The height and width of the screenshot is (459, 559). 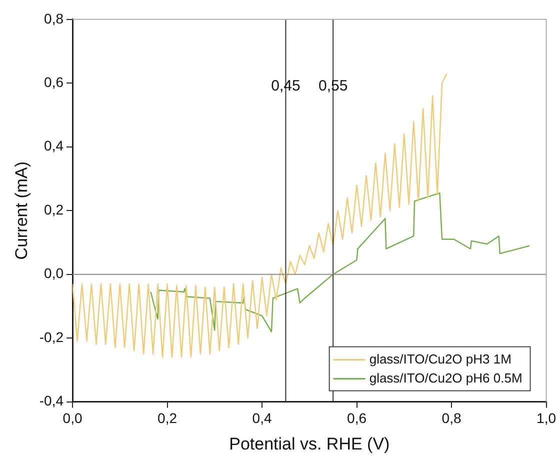 What do you see at coordinates (54, 82) in the screenshot?
I see `y-tick-label: 0,6` at bounding box center [54, 82].